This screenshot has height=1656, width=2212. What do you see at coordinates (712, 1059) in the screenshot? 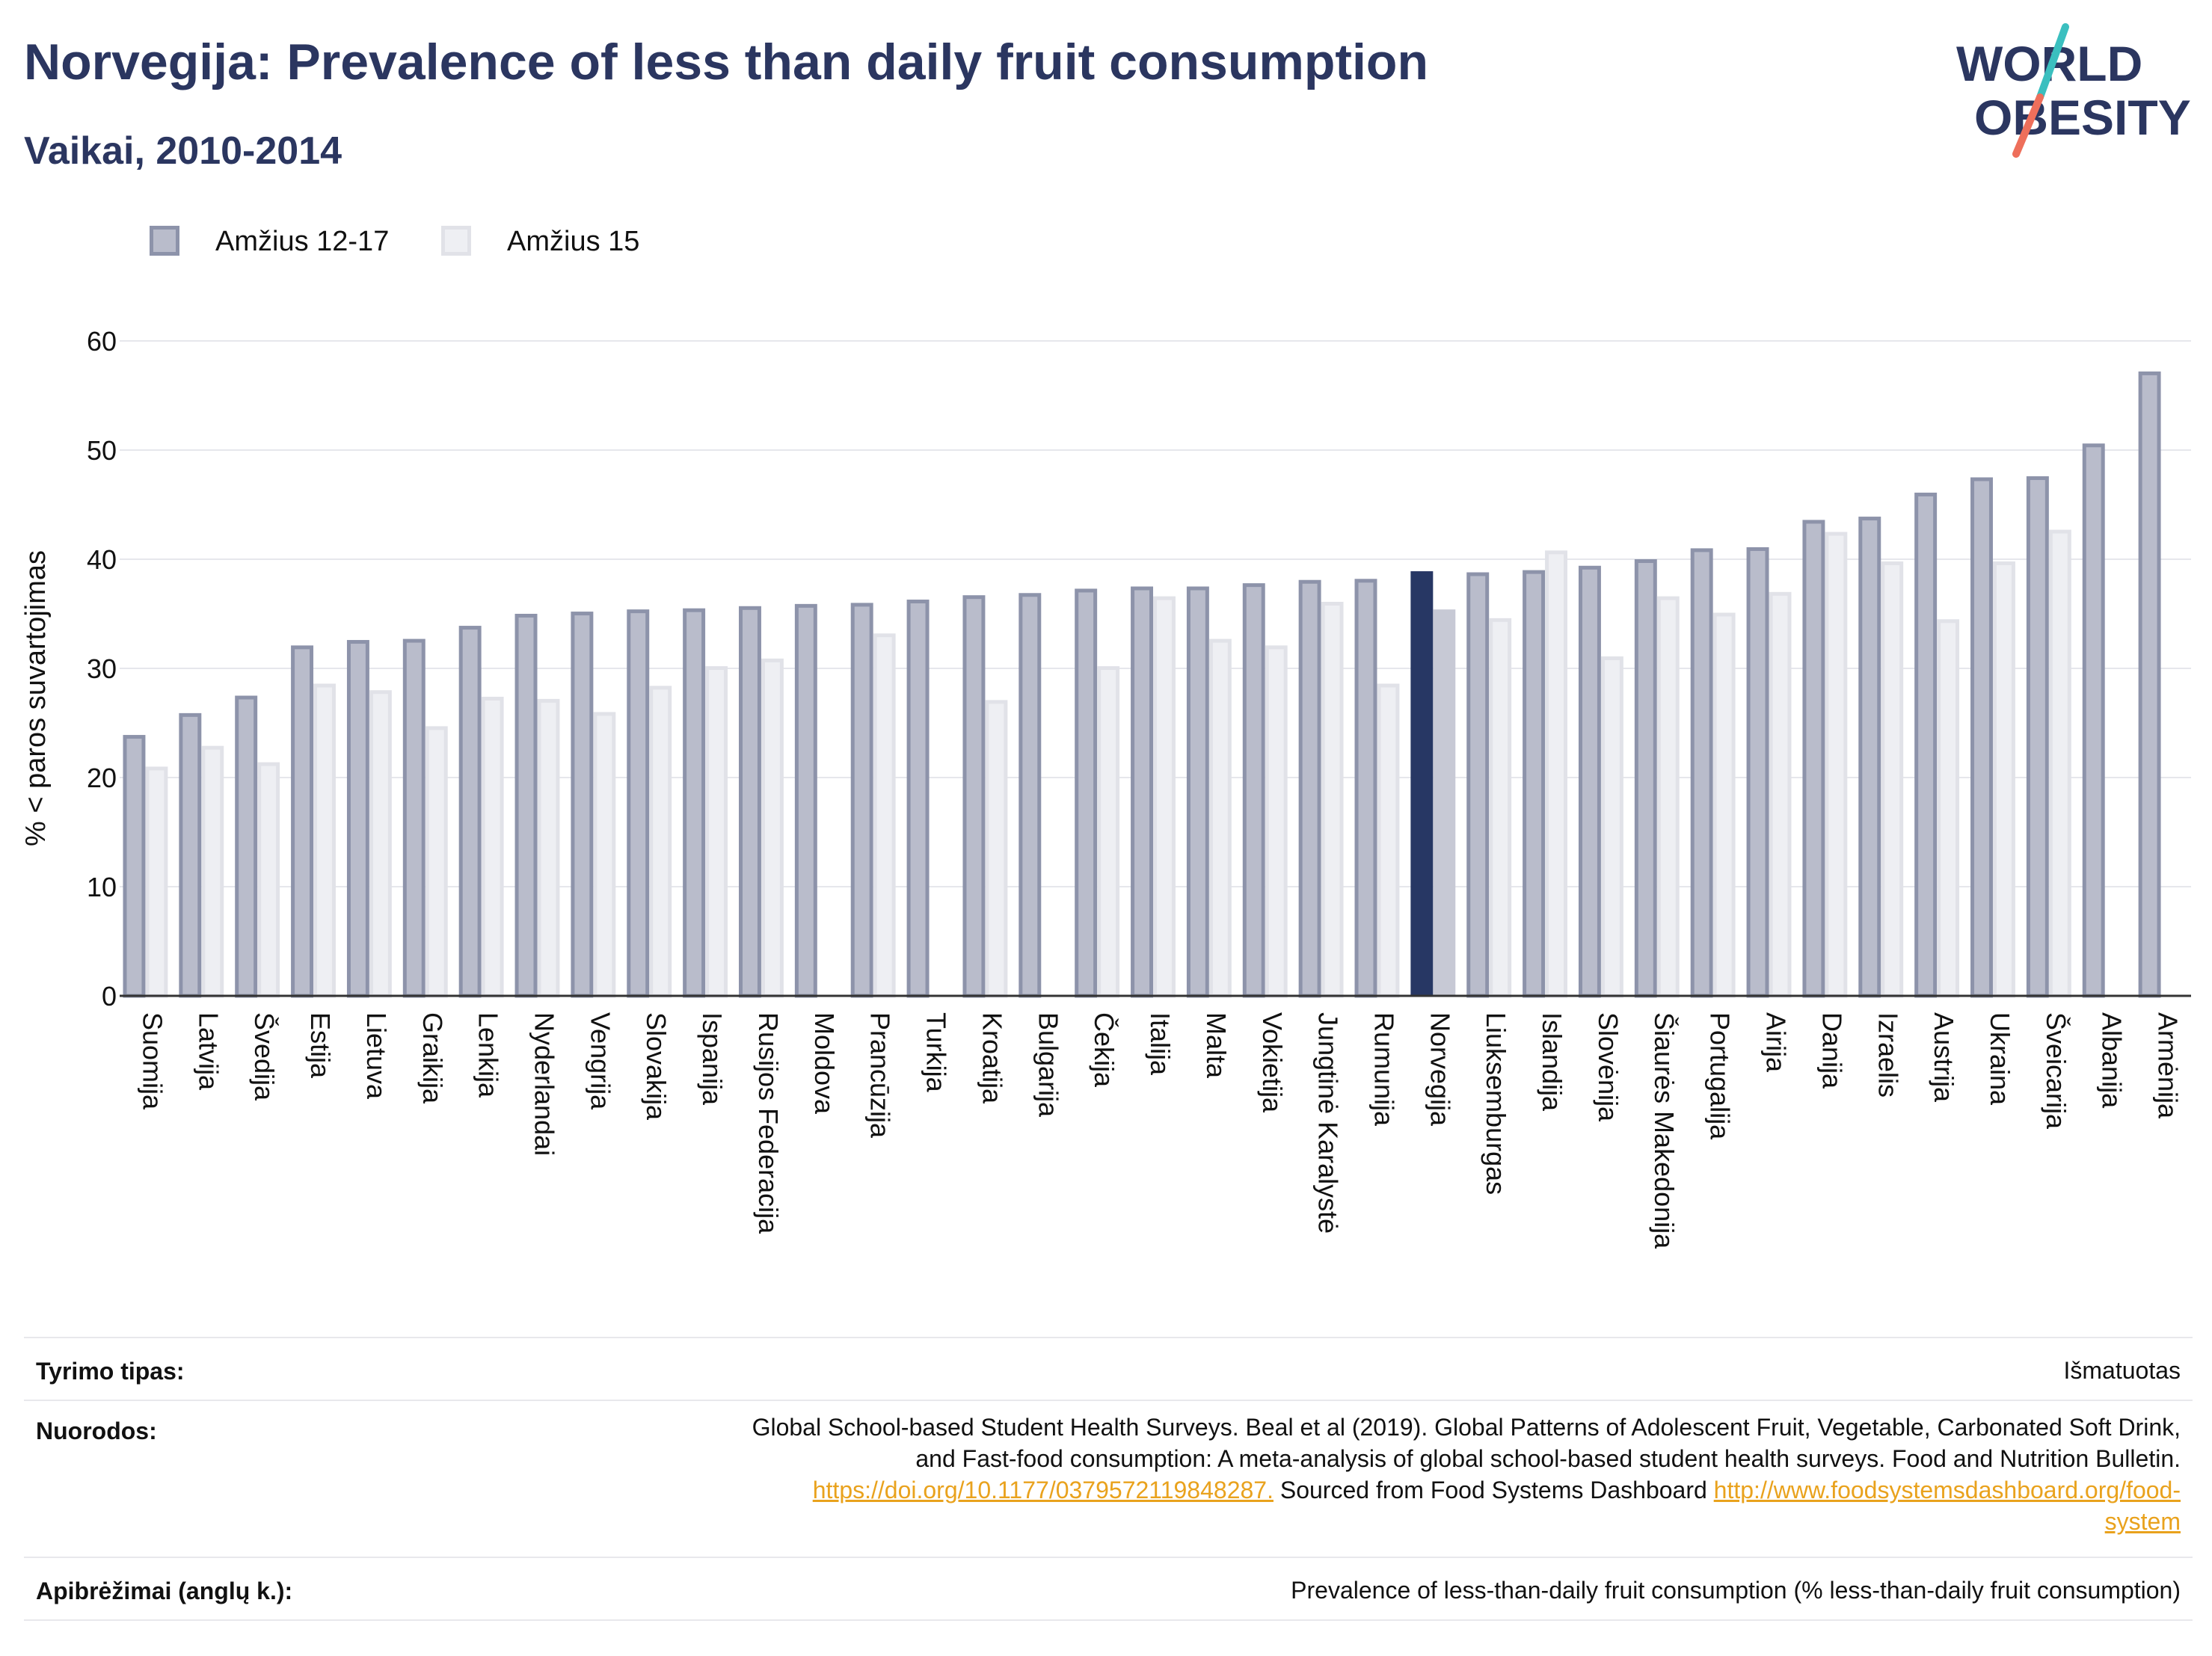
I see `x-tick-label: Ispanija` at bounding box center [712, 1059].